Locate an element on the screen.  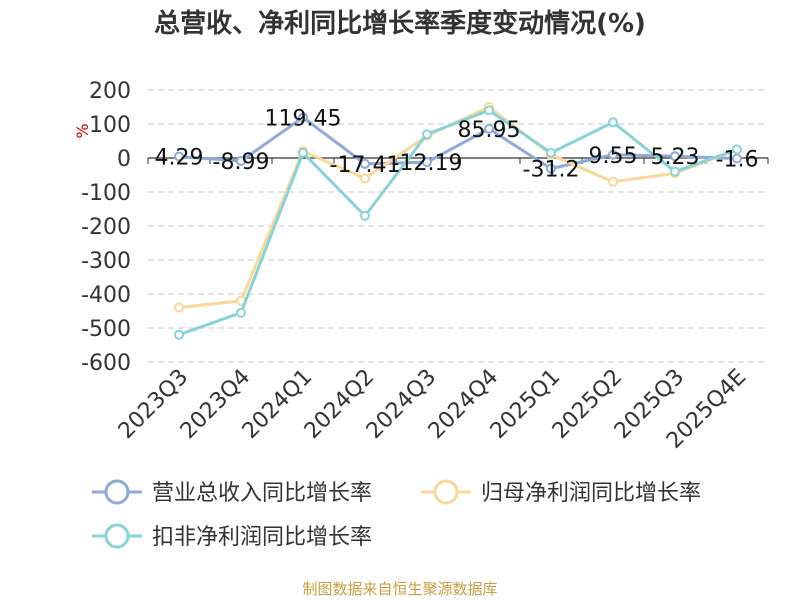
data-label: -1.6 is located at coordinates (737, 160).